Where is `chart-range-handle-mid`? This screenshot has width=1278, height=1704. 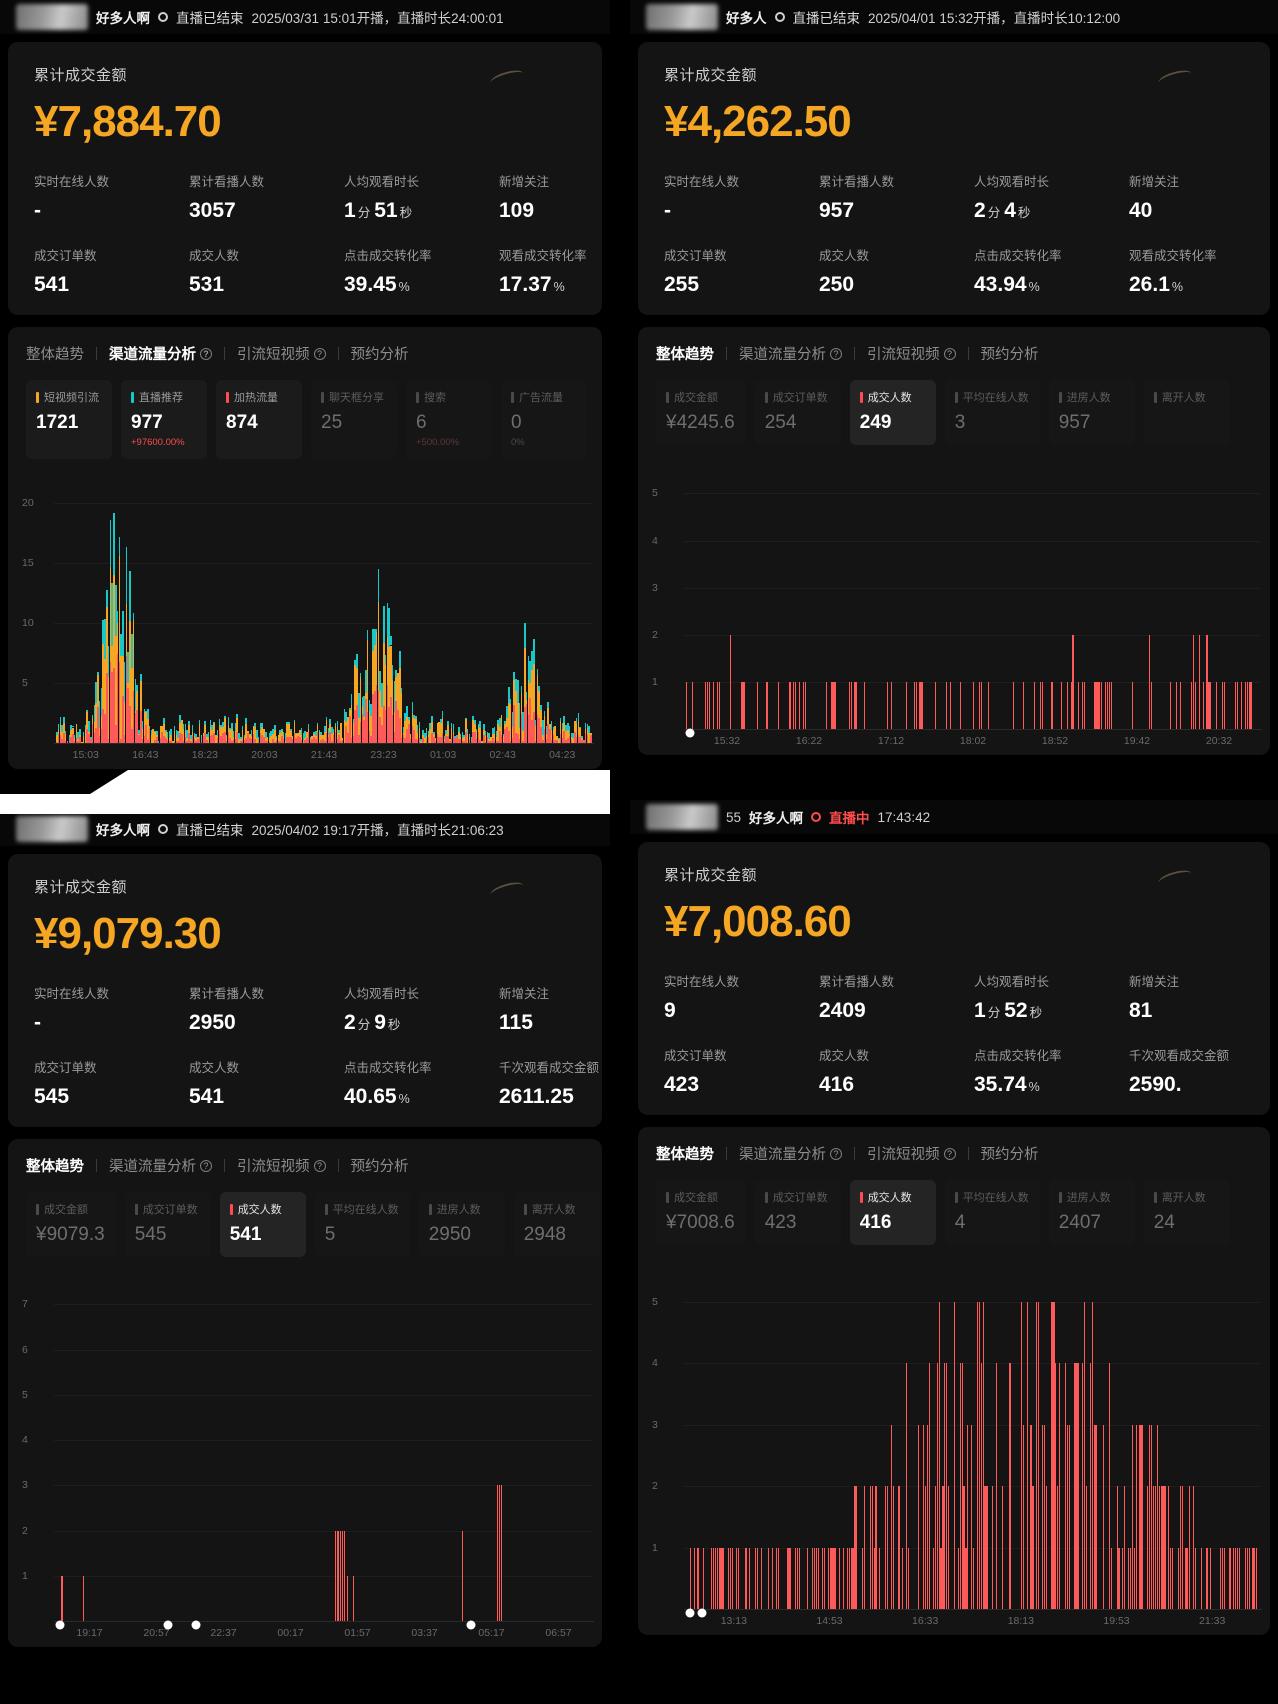
chart-range-handle-mid is located at coordinates (168, 1625).